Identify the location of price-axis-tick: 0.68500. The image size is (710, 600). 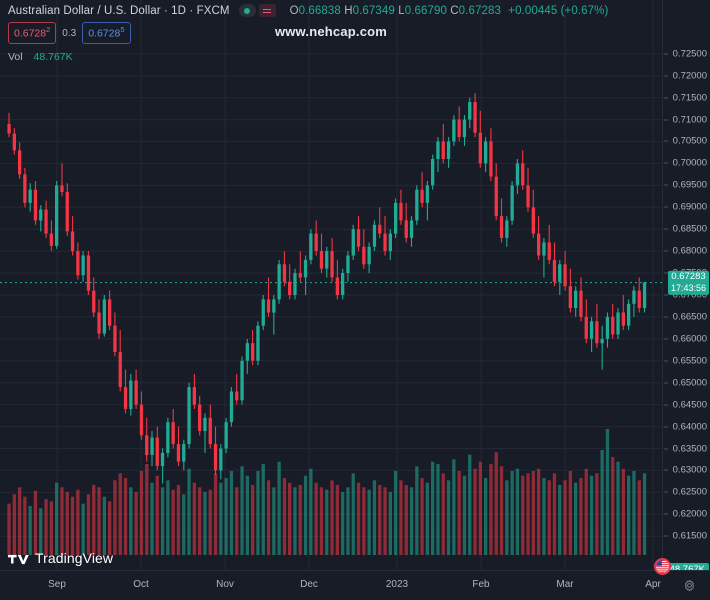
(689, 229).